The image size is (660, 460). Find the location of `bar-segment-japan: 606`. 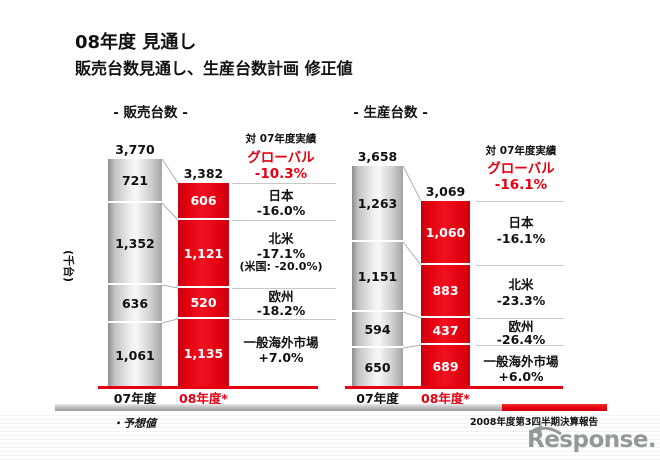

bar-segment-japan: 606 is located at coordinates (203, 201).